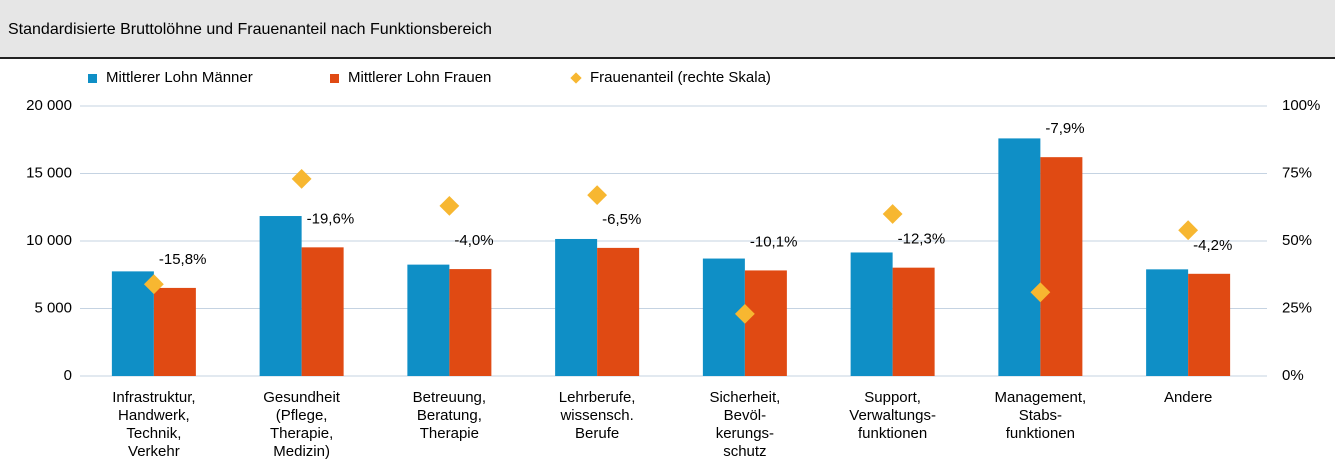 The height and width of the screenshot is (468, 1335). What do you see at coordinates (745, 433) in the screenshot?
I see `x-tick-label: kerungs-` at bounding box center [745, 433].